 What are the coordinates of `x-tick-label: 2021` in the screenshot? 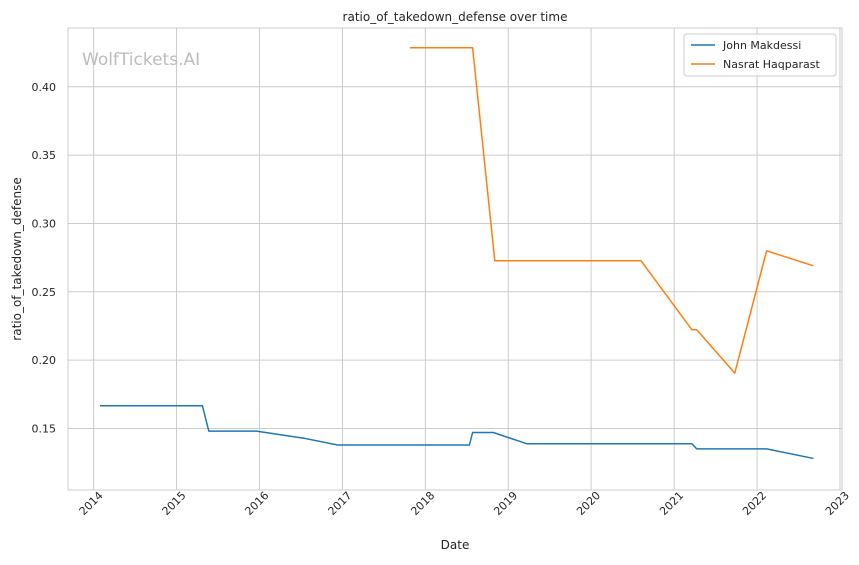 It's located at (671, 503).